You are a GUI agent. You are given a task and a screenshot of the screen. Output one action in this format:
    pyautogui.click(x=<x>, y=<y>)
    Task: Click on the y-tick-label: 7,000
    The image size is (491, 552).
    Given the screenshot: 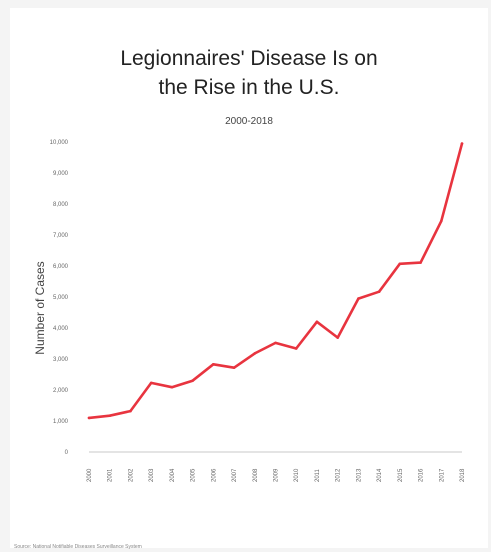 What is the action you would take?
    pyautogui.click(x=61, y=236)
    